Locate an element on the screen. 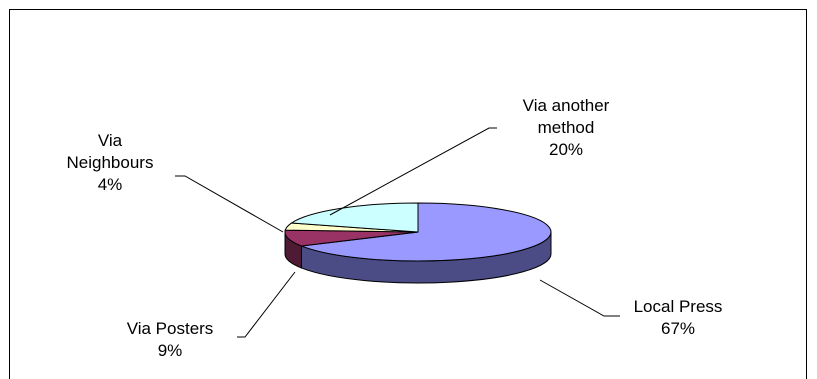 This screenshot has height=379, width=817. slice-value-label: 9% is located at coordinates (170, 350).